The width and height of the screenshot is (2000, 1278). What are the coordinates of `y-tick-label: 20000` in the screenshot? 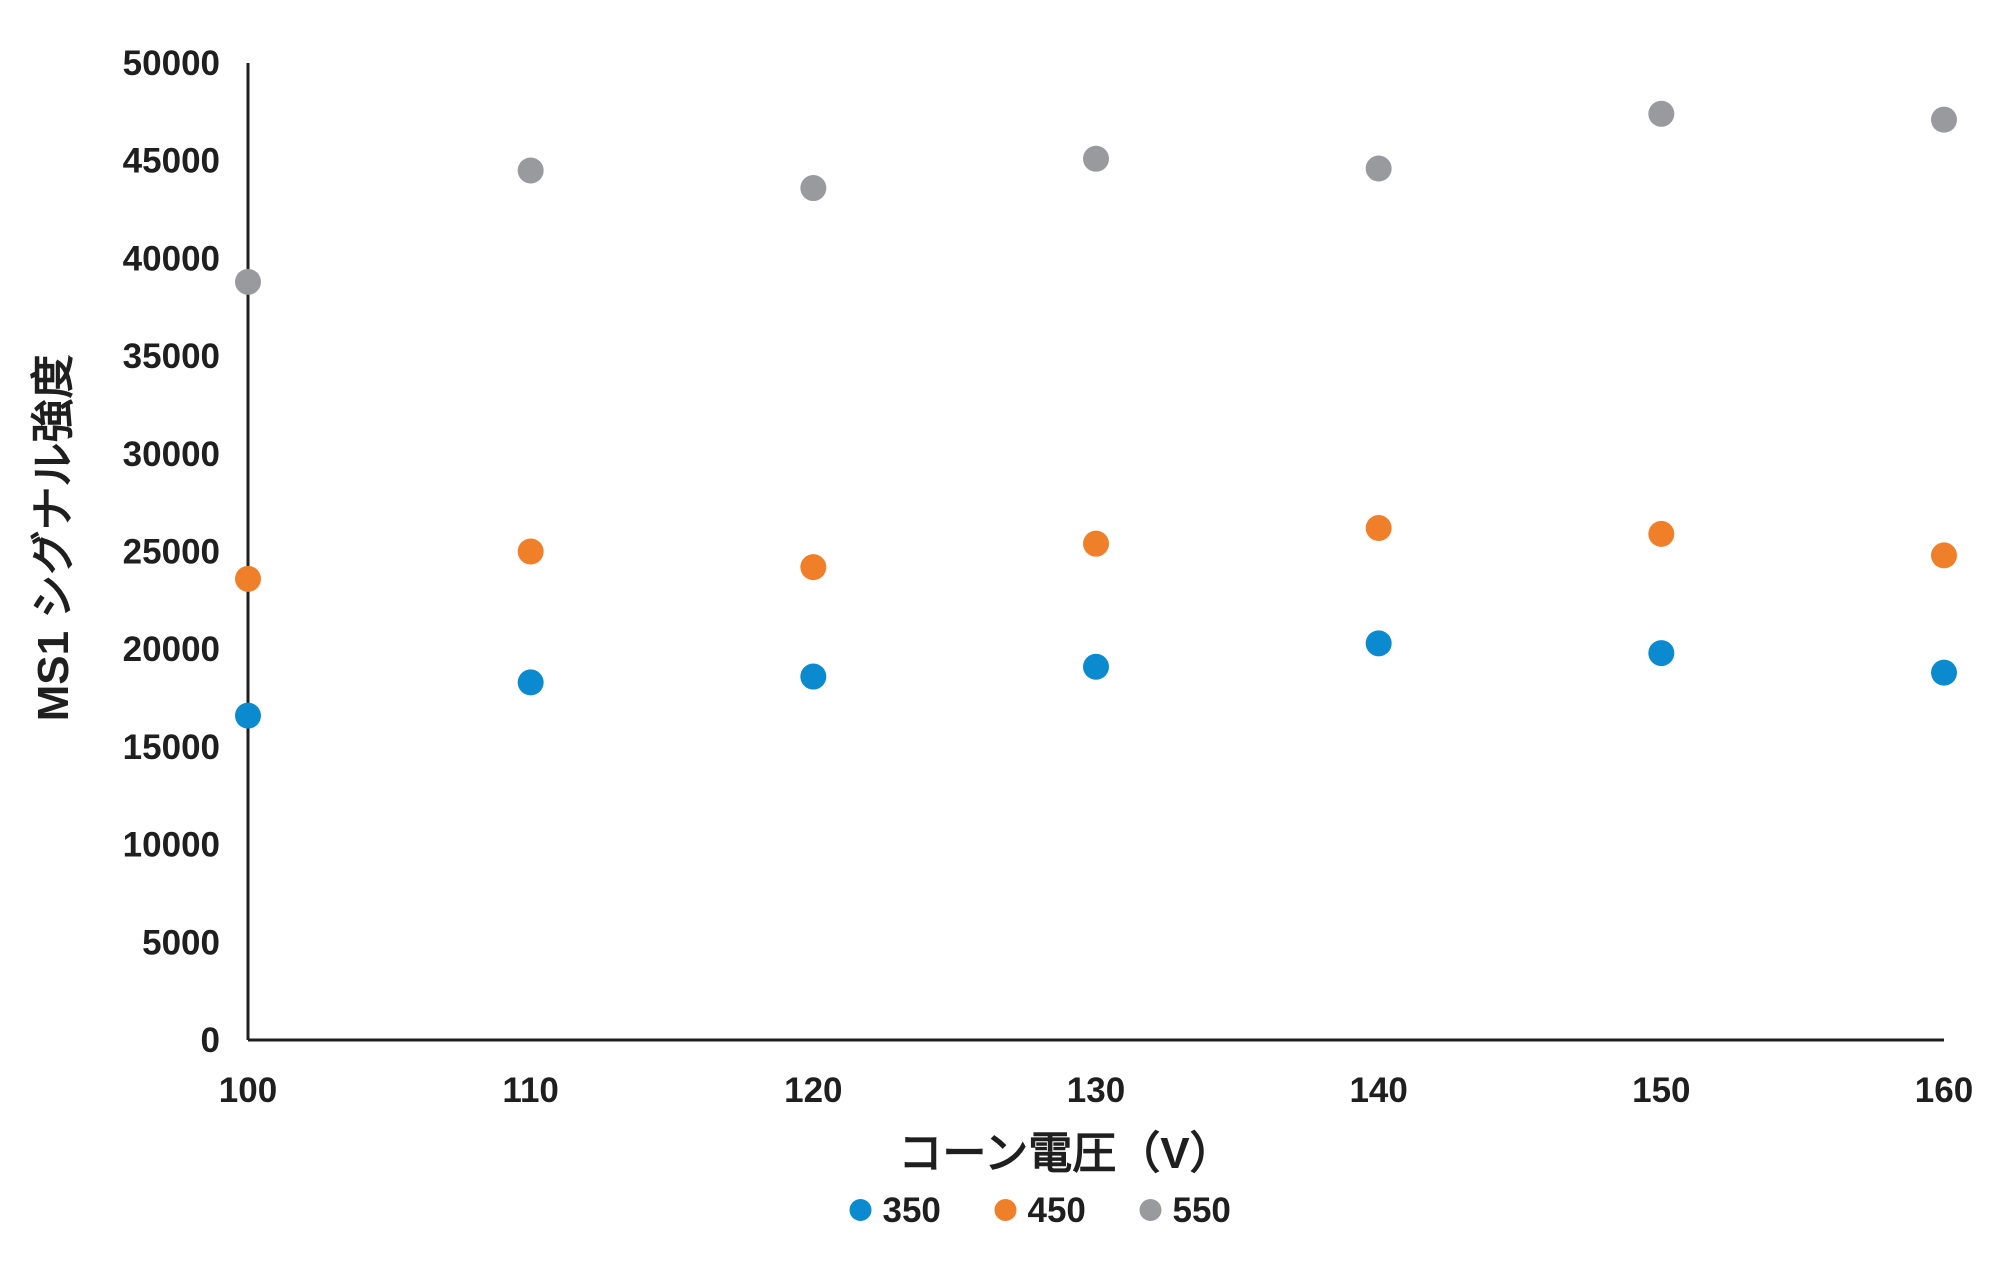 It's located at (171, 649).